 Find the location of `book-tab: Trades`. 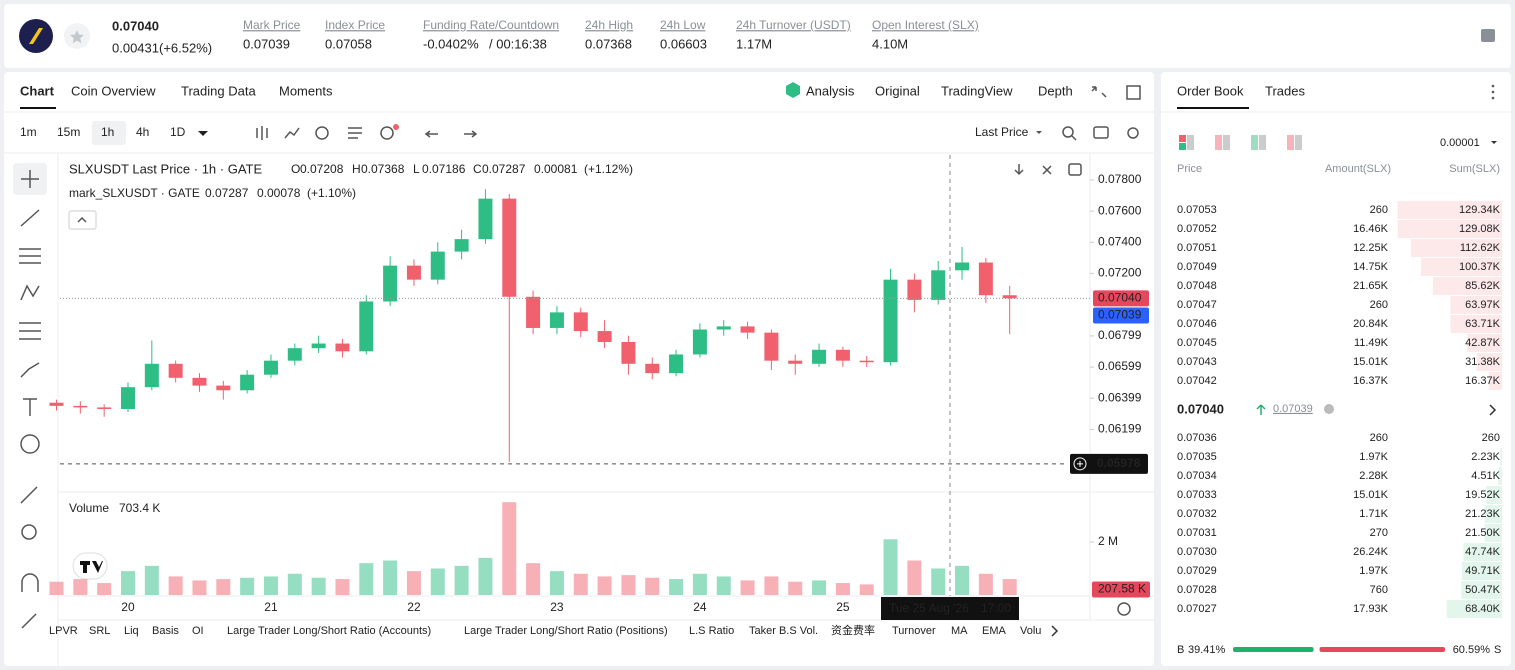

book-tab: Trades is located at coordinates (1285, 90).